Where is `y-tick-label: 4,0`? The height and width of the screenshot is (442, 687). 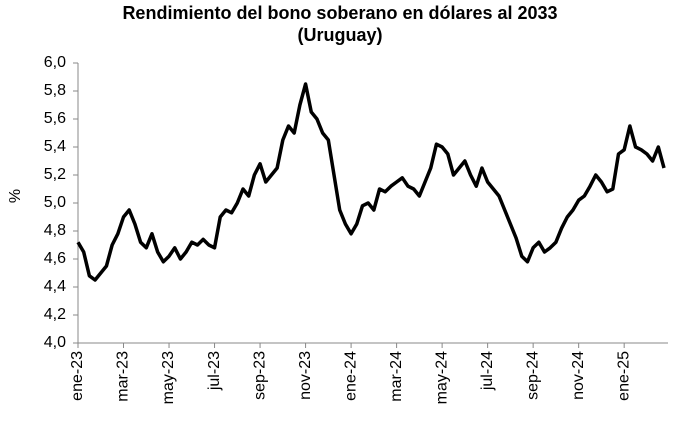
y-tick-label: 4,0 is located at coordinates (55, 342).